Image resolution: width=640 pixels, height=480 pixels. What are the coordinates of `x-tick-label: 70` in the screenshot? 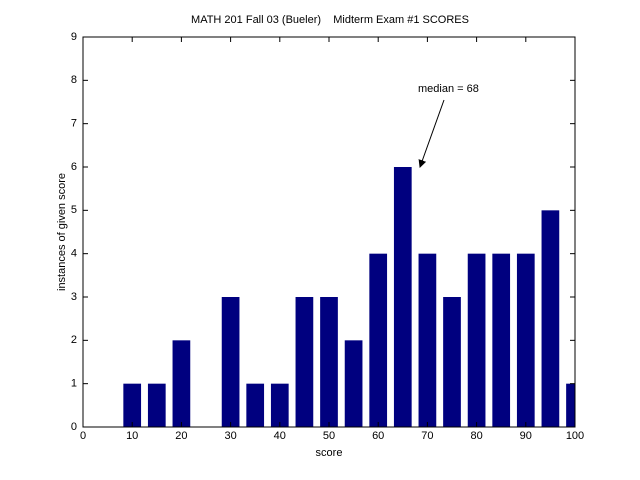 It's located at (427, 436).